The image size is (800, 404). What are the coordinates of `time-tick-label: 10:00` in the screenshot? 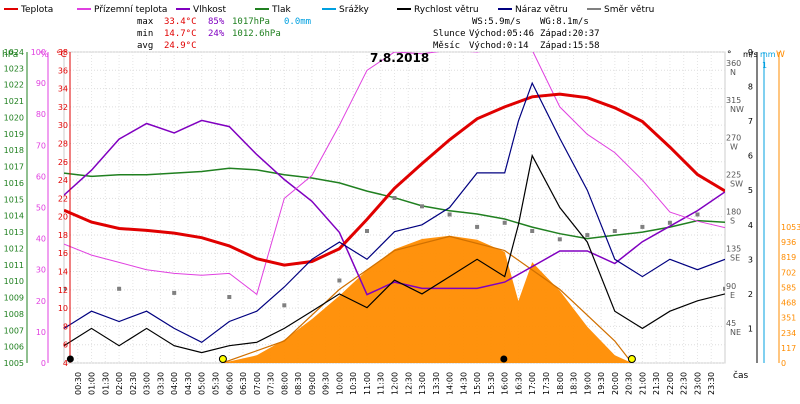 It's located at (339, 383).